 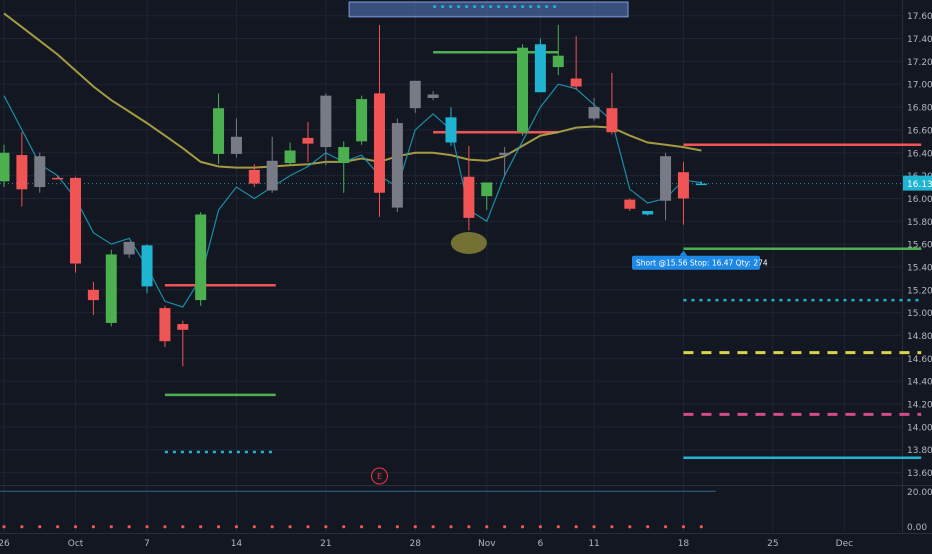 What do you see at coordinates (919, 86) in the screenshot?
I see `price-tick-label: 17.00` at bounding box center [919, 86].